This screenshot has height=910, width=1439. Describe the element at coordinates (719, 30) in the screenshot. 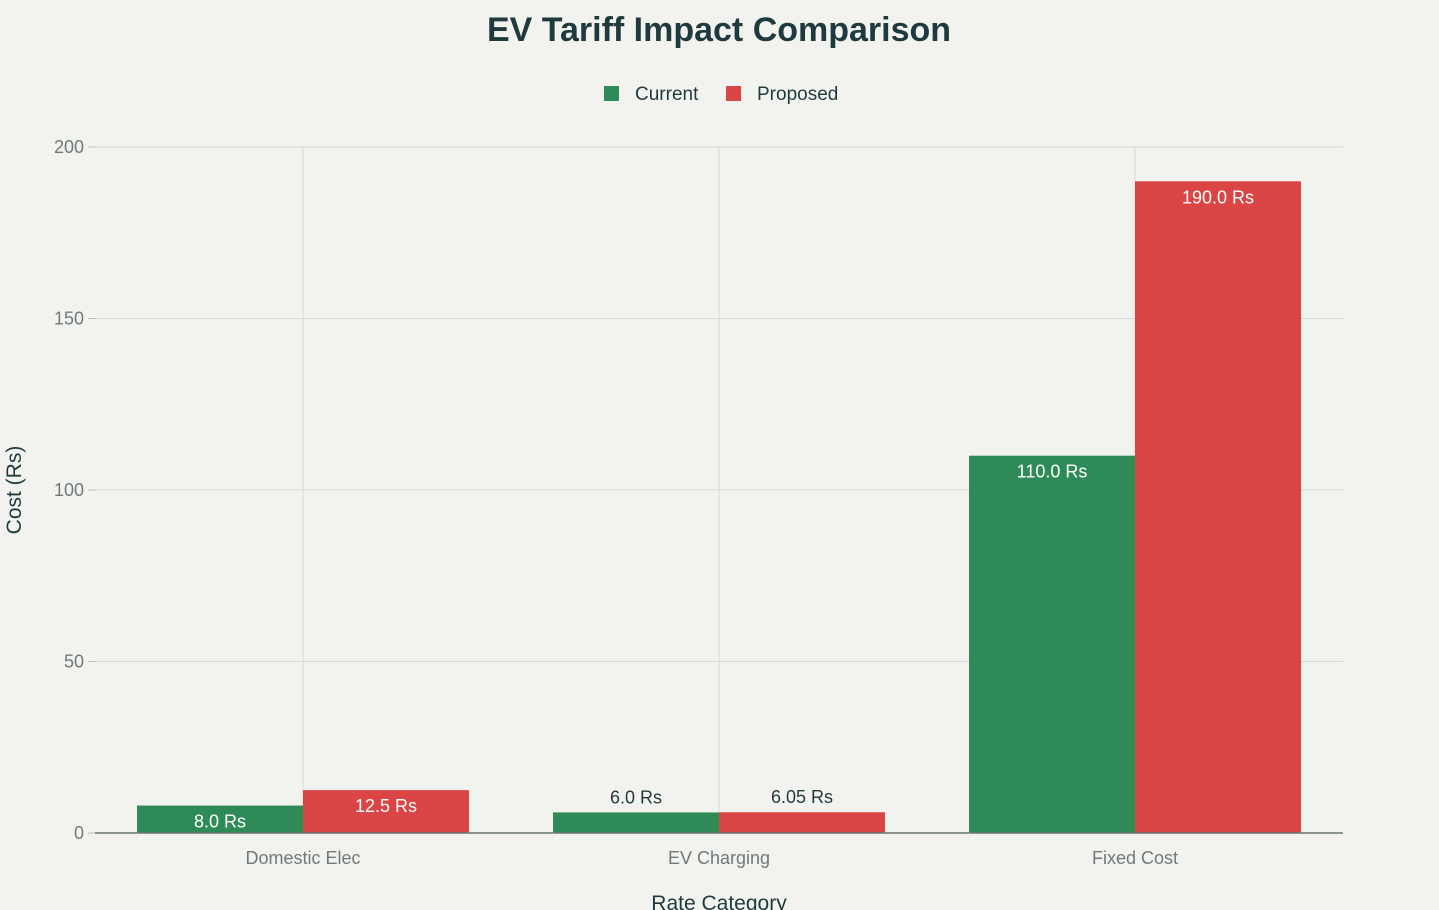

I see `chart-title: EV Tariff Impact Comparison` at that location.